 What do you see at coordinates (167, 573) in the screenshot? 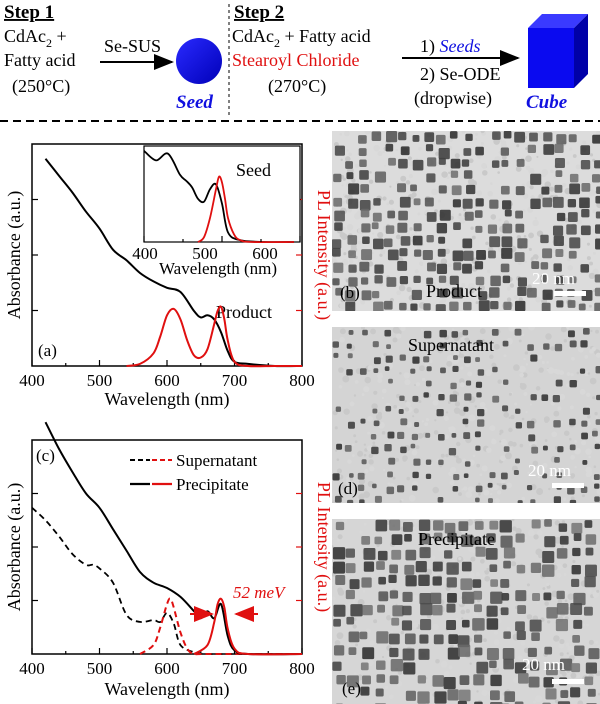
I see `panel-c-ticks` at bounding box center [167, 573].